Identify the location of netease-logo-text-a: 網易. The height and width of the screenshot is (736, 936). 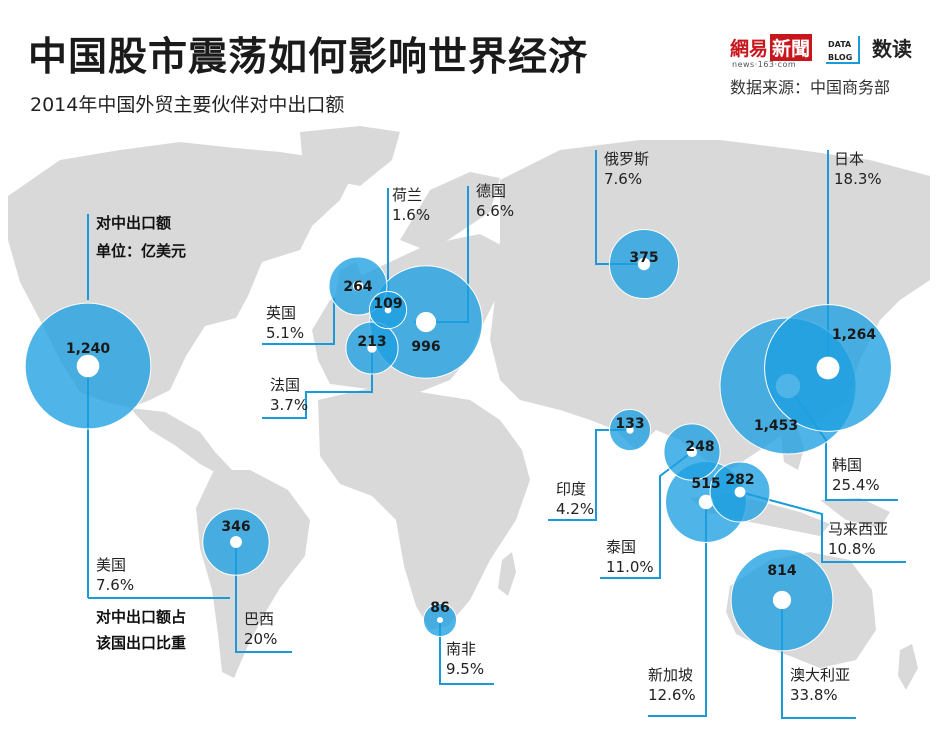
(749, 48).